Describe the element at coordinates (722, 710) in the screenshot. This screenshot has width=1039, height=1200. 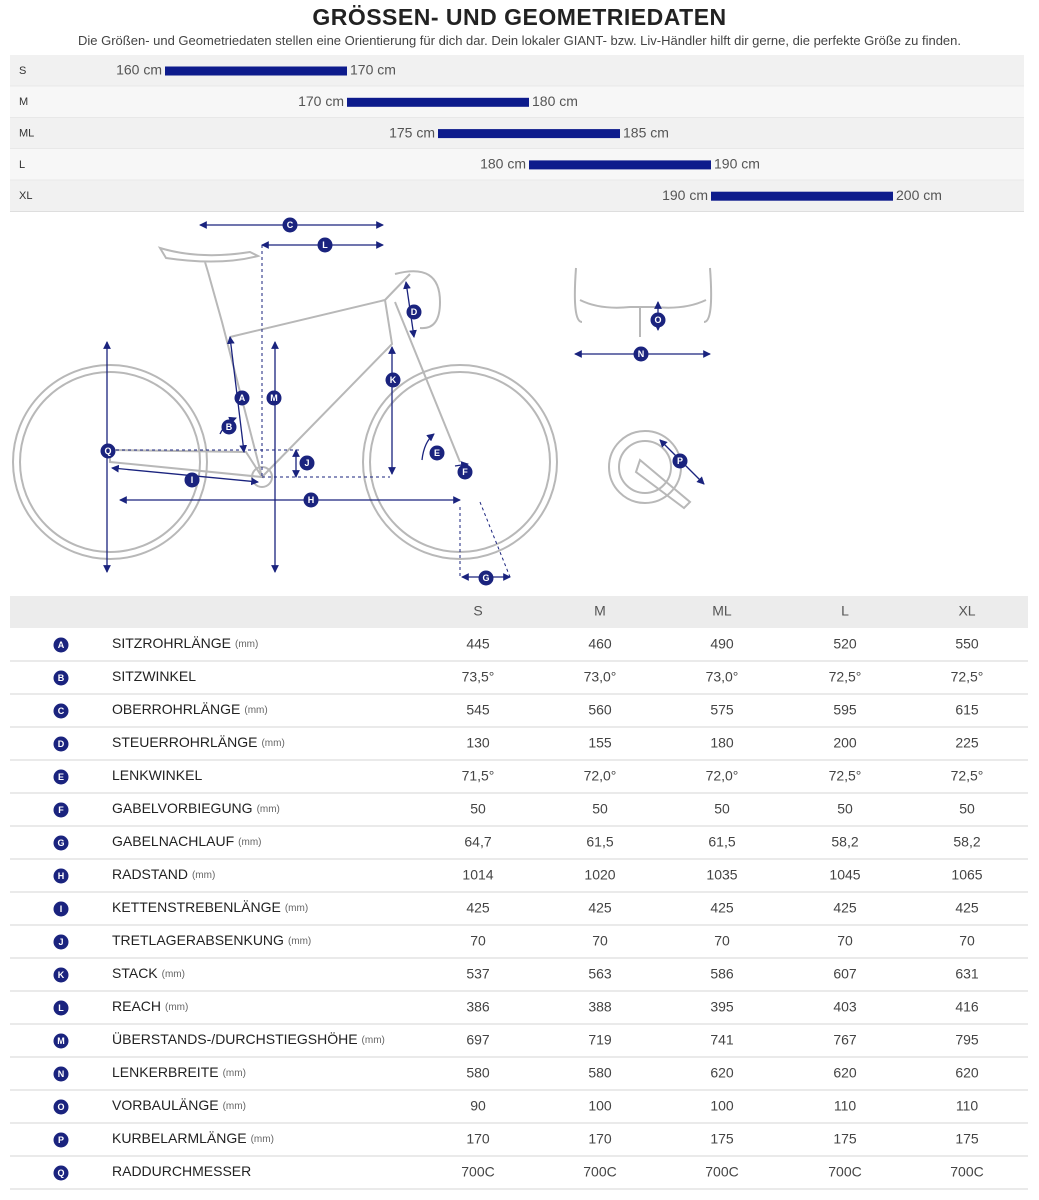
I see `cell-value: 575` at that location.